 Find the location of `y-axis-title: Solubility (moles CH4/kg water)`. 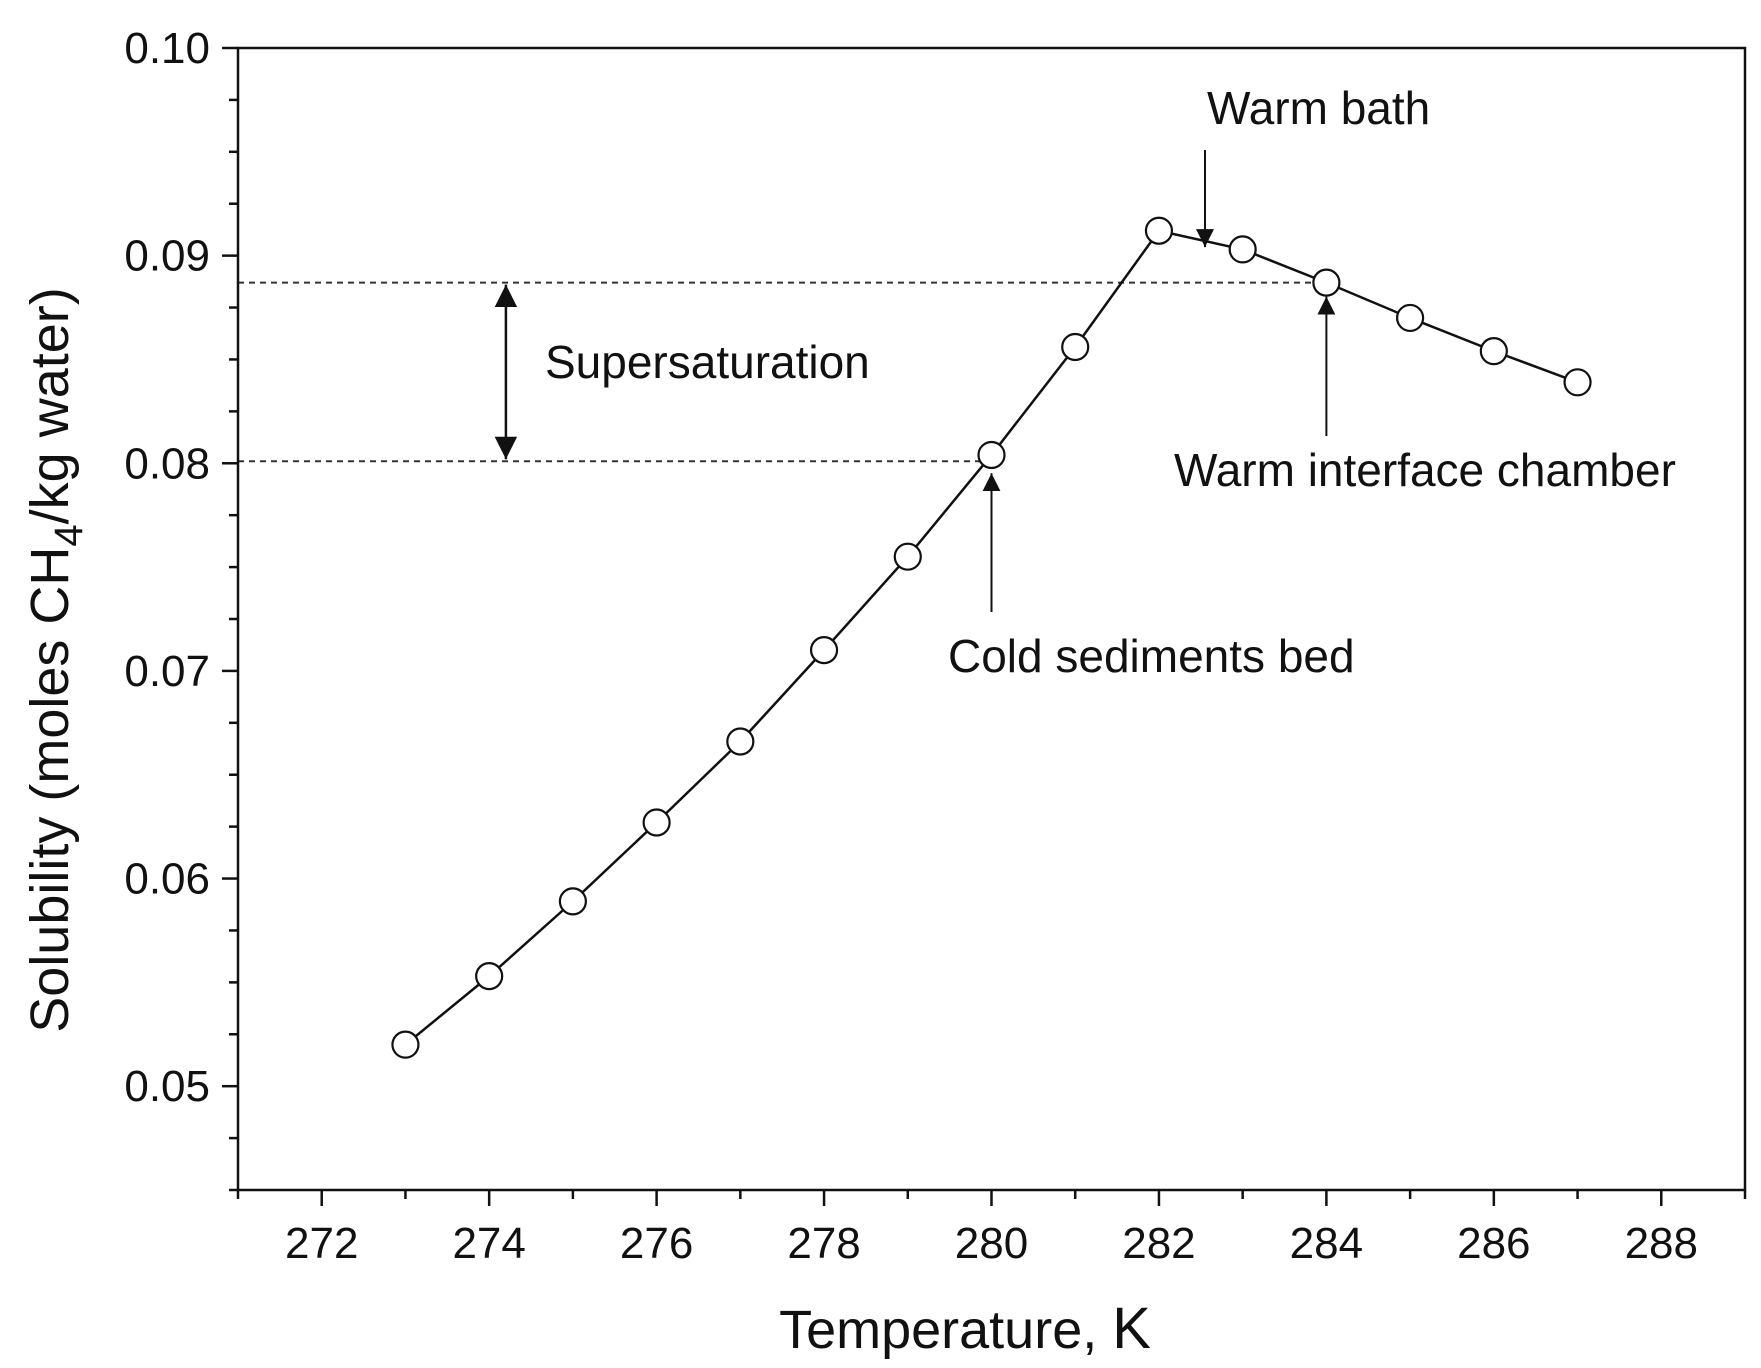

y-axis-title: Solubility (moles CH4/kg water) is located at coordinates (55, 659).